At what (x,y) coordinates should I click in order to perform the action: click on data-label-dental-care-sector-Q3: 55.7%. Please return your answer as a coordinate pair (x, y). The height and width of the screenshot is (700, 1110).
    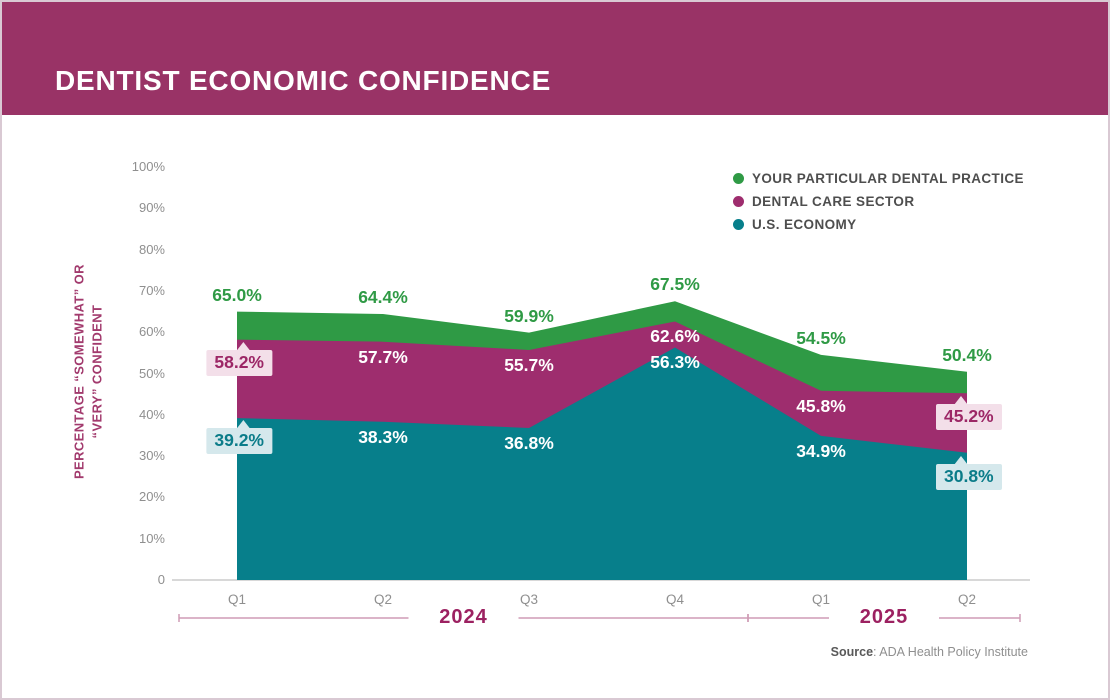
    Looking at the image, I should click on (529, 364).